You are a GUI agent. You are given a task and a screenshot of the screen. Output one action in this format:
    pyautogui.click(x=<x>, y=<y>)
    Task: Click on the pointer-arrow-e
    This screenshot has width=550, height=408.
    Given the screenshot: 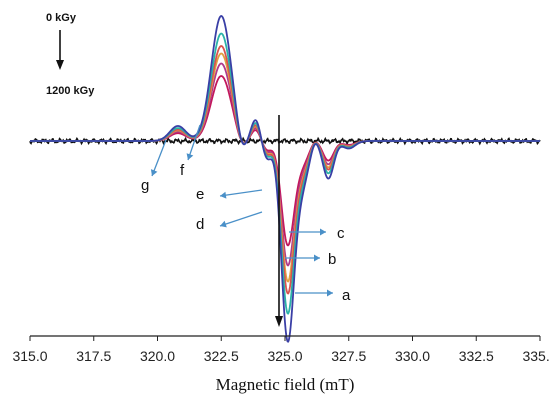 What is the action you would take?
    pyautogui.click(x=241, y=193)
    